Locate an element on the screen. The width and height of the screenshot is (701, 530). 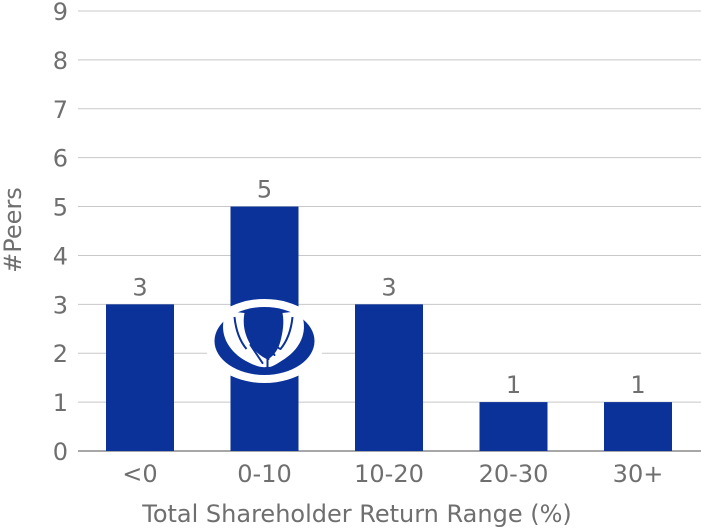
y-tick-label: 6 is located at coordinates (60, 159).